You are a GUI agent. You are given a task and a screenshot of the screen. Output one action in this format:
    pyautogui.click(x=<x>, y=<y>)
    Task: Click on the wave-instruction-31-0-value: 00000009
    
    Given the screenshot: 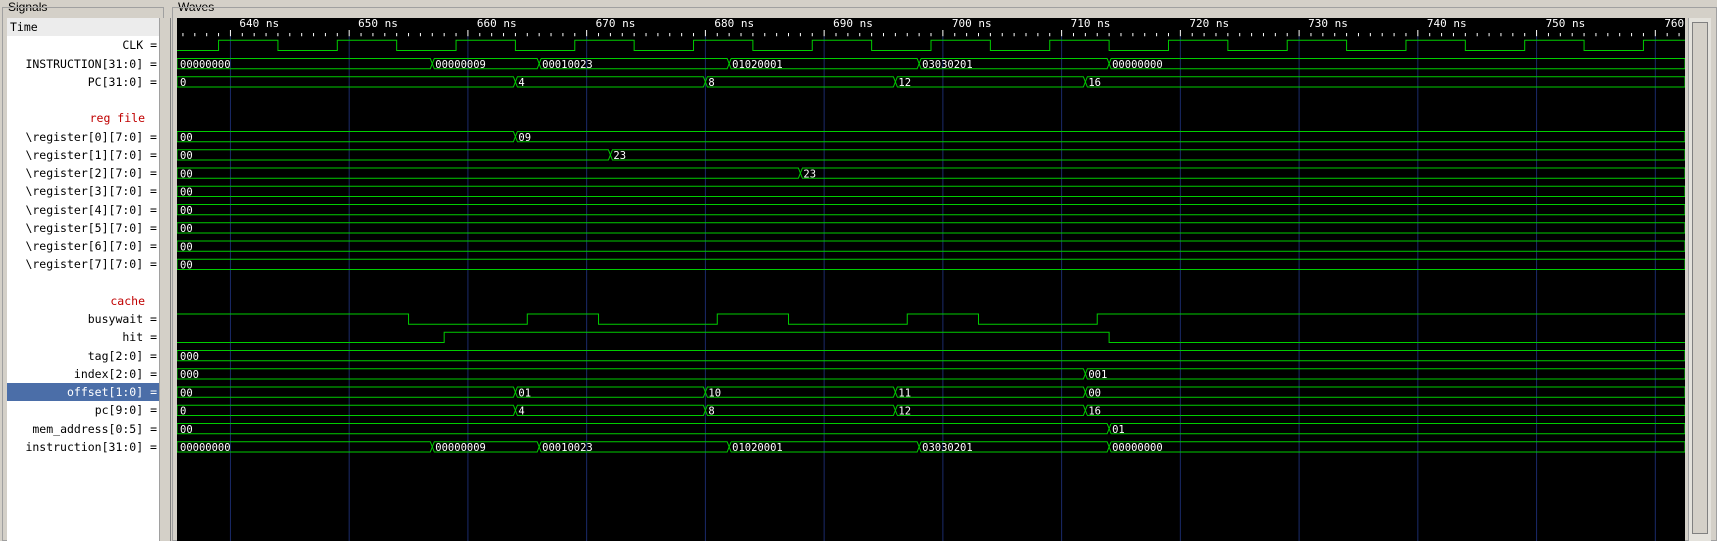 What is the action you would take?
    pyautogui.click(x=460, y=65)
    